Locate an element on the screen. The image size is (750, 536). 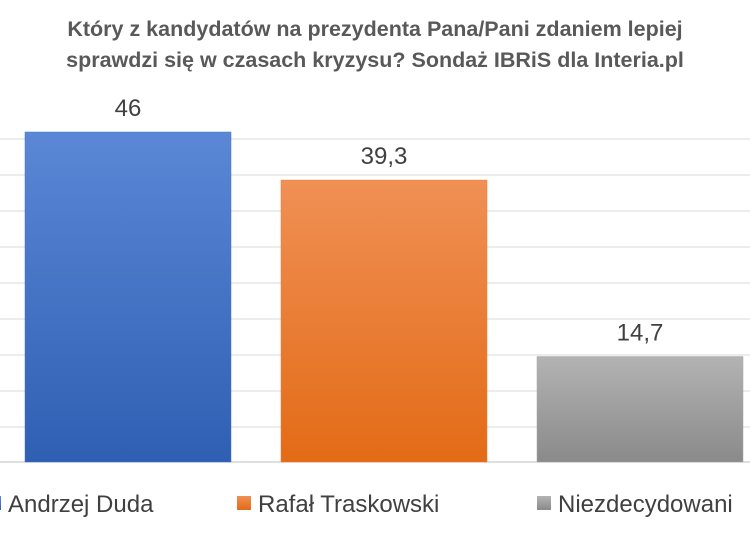
bar-niezdecydowani is located at coordinates (640, 409).